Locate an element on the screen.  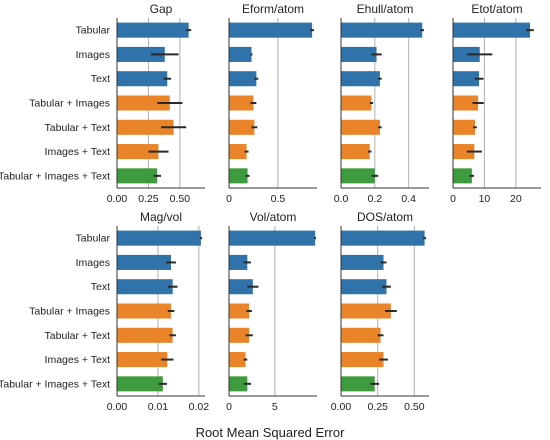
panel-gap: Gap 0.00 0.25 0.50 is located at coordinates (156, 103).